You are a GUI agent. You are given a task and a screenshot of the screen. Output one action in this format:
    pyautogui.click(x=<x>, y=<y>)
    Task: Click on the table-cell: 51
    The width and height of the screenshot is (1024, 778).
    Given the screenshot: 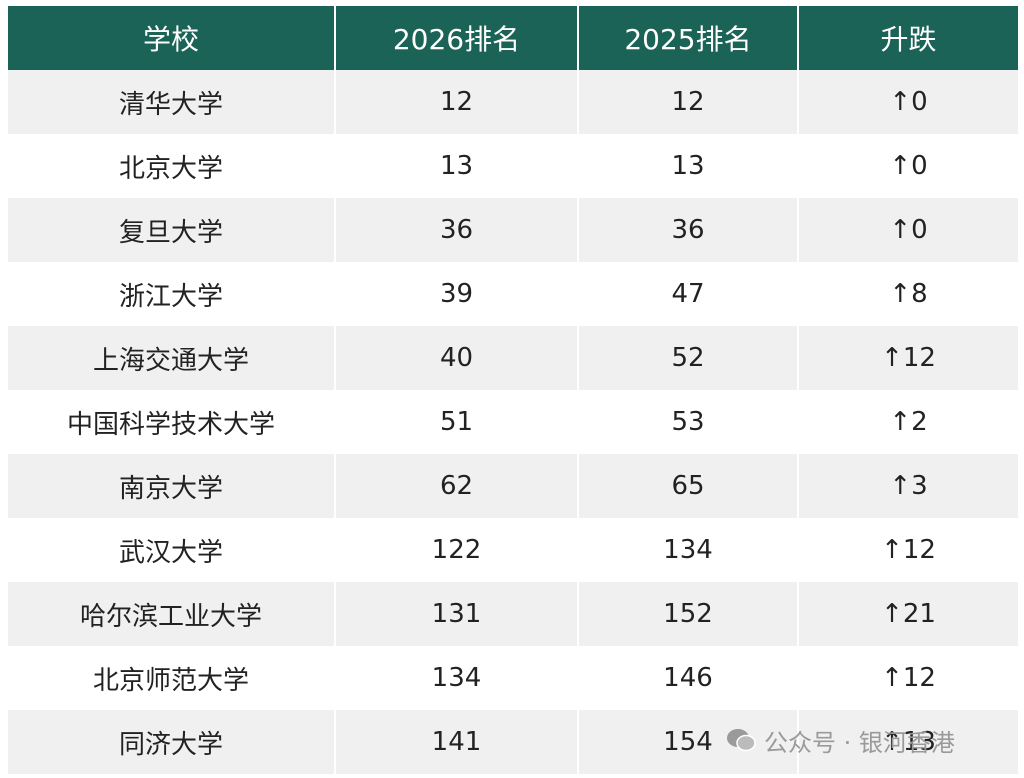 What is the action you would take?
    pyautogui.click(x=456, y=422)
    